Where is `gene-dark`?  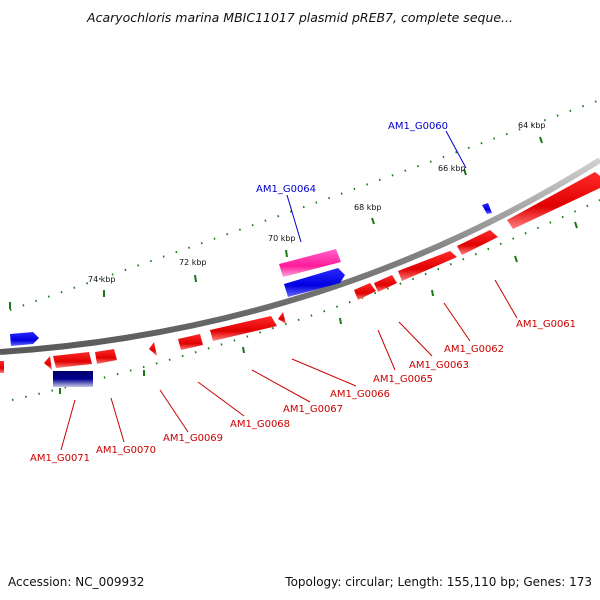
gene-dark is located at coordinates (73, 379).